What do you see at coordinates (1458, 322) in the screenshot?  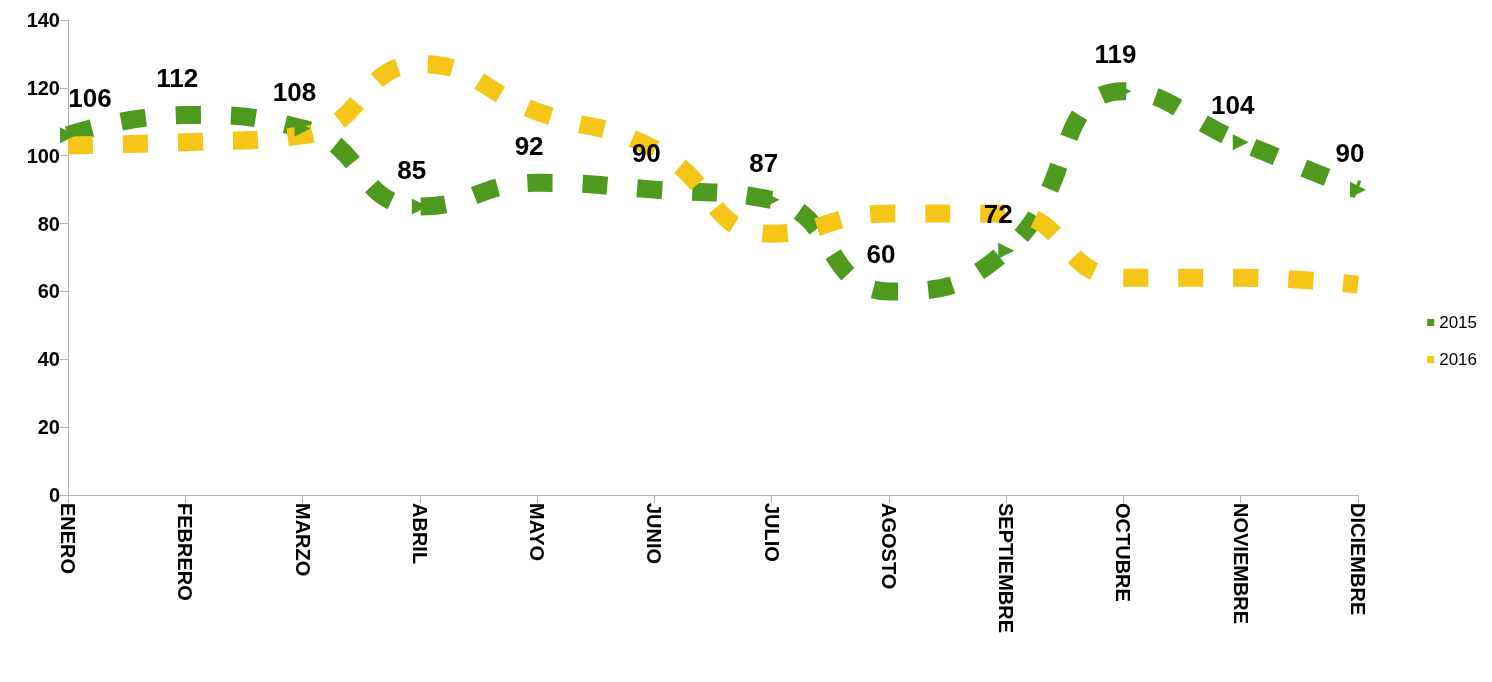 I see `legend-label: 2015` at bounding box center [1458, 322].